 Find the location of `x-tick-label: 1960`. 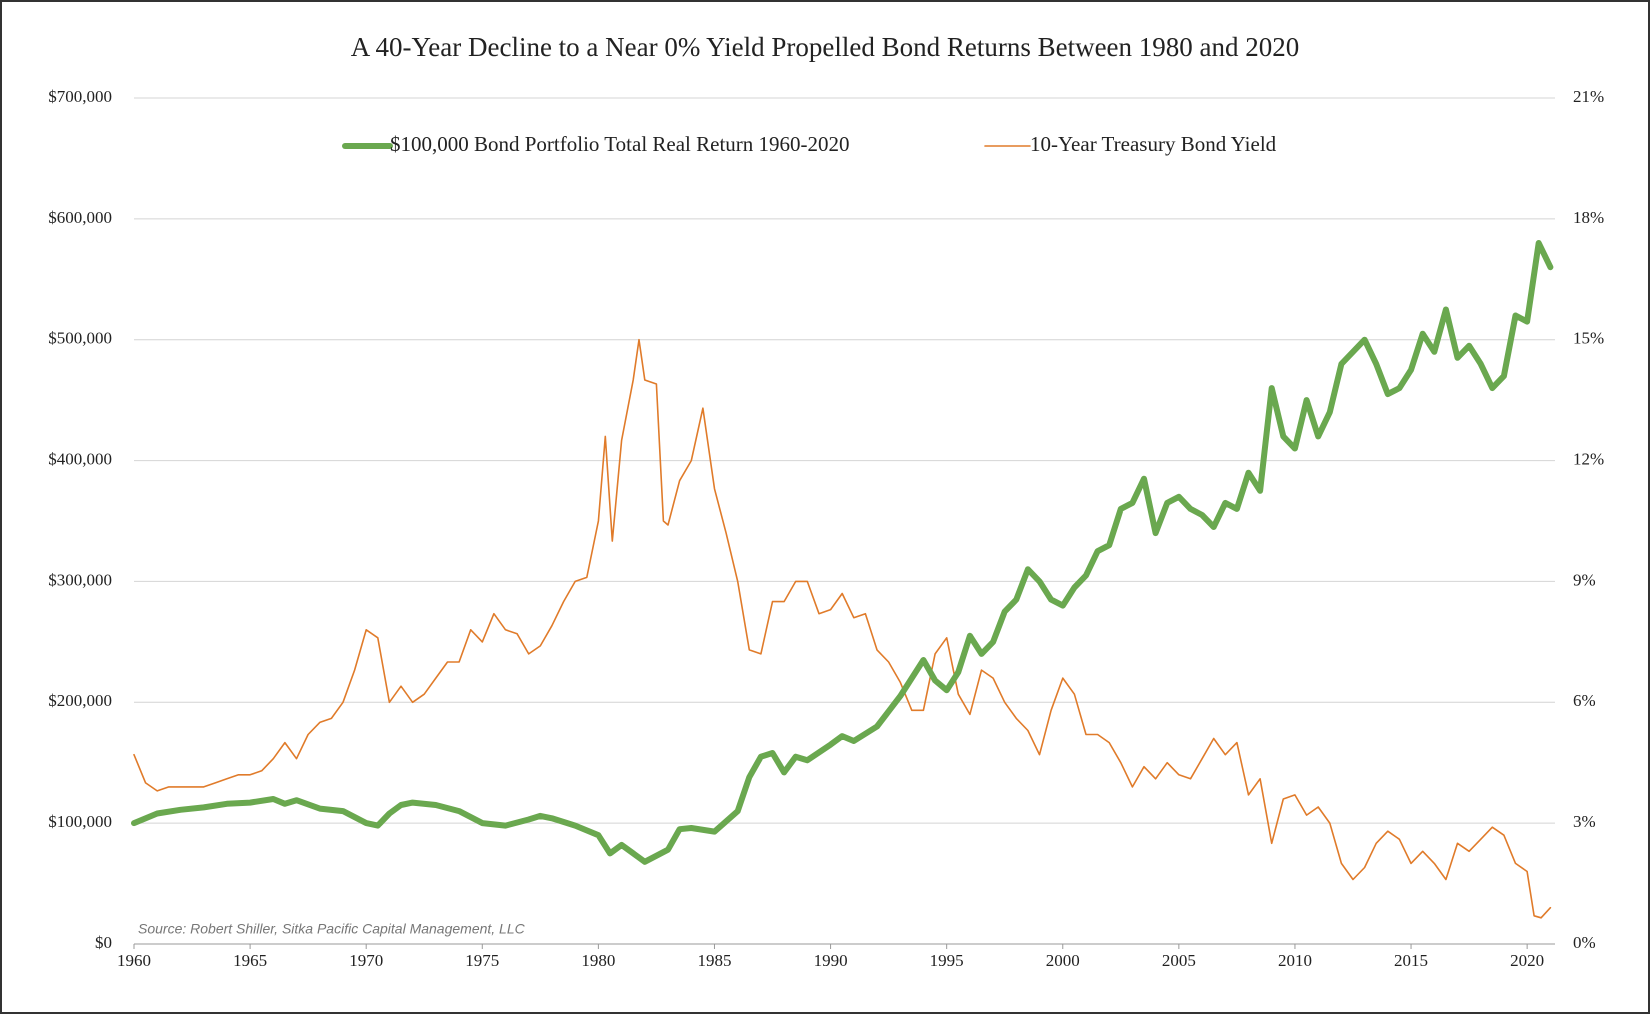

x-tick-label: 1960 is located at coordinates (134, 960).